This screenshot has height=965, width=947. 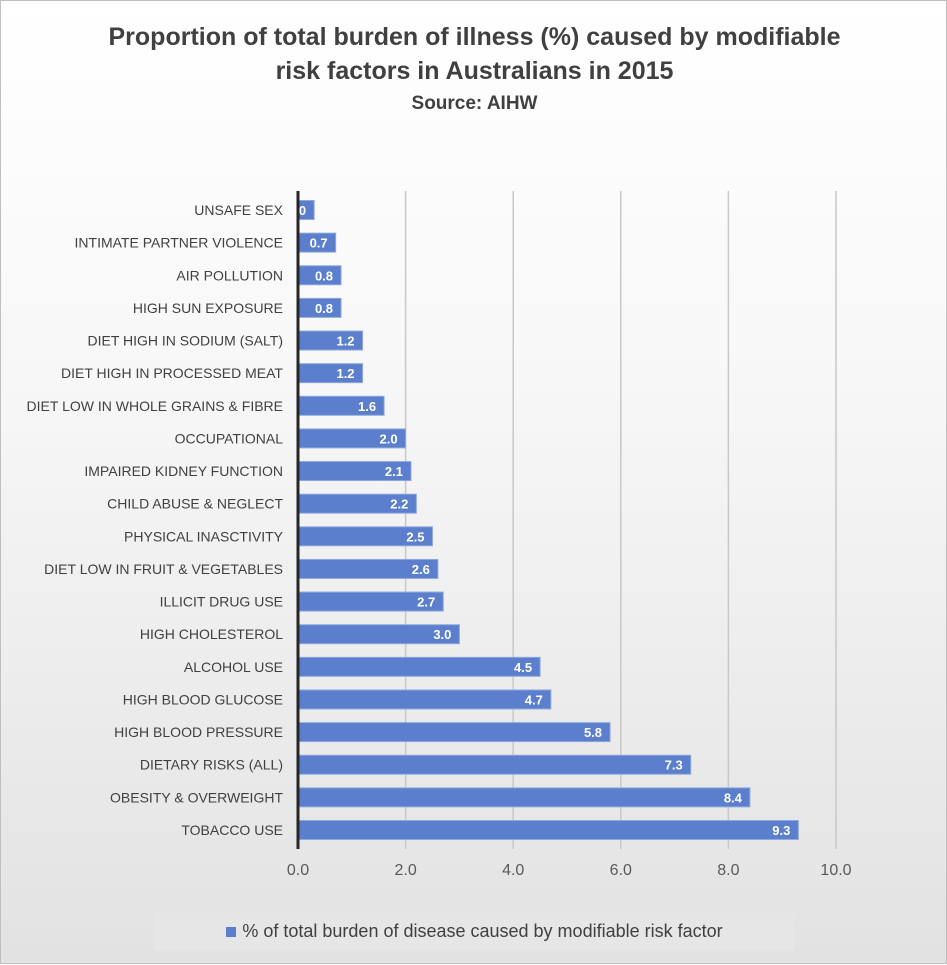 What do you see at coordinates (233, 667) in the screenshot?
I see `category-label: ALCOHOL USE` at bounding box center [233, 667].